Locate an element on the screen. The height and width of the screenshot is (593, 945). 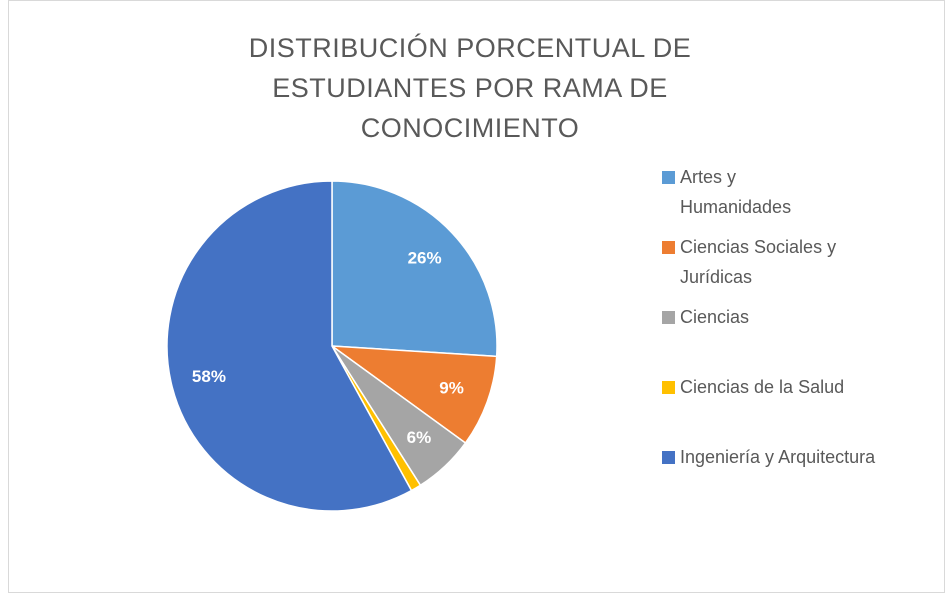
legend-item: Ciencias Sociales y Jurídicas is located at coordinates (771, 267).